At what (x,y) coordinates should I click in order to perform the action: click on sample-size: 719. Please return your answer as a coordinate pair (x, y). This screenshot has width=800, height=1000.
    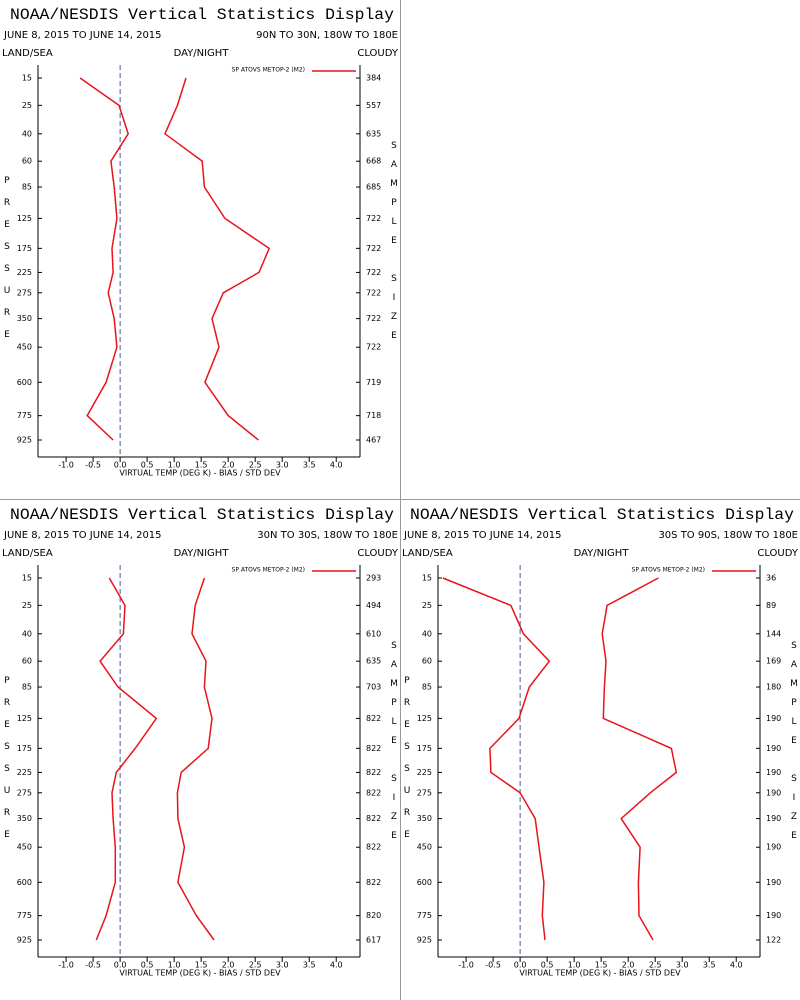
    Looking at the image, I should click on (373, 382).